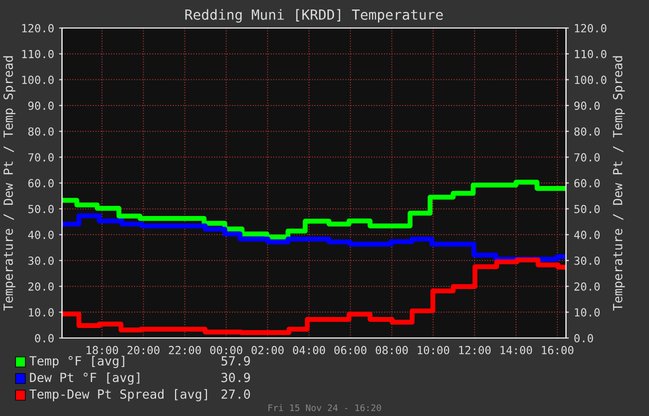 This screenshot has width=649, height=416. I want to click on x-tick-label: 16:00, so click(558, 350).